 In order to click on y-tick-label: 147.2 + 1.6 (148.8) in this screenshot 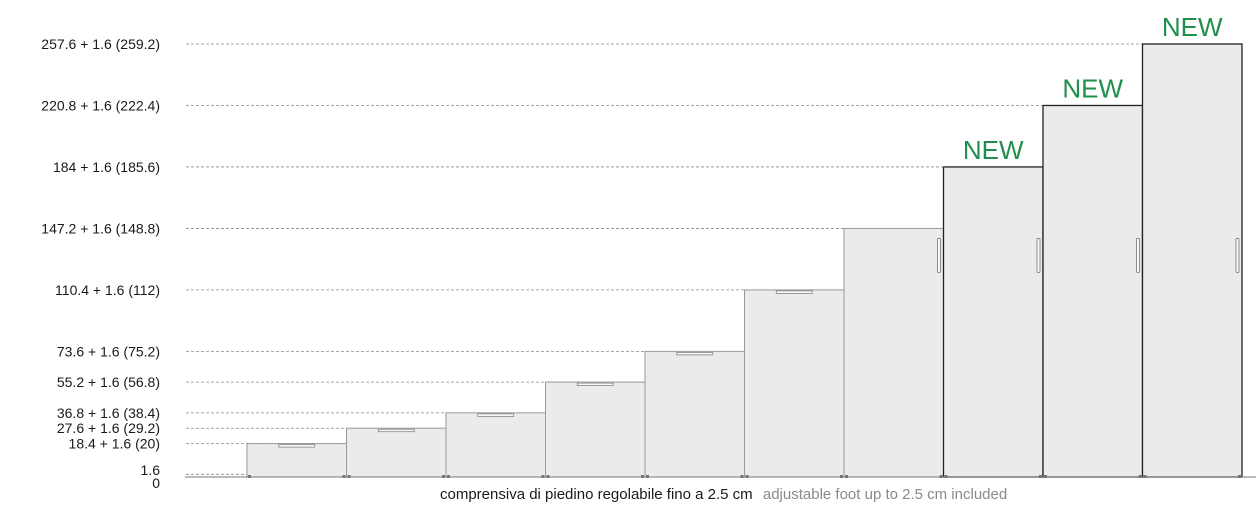, I will do `click(100, 228)`.